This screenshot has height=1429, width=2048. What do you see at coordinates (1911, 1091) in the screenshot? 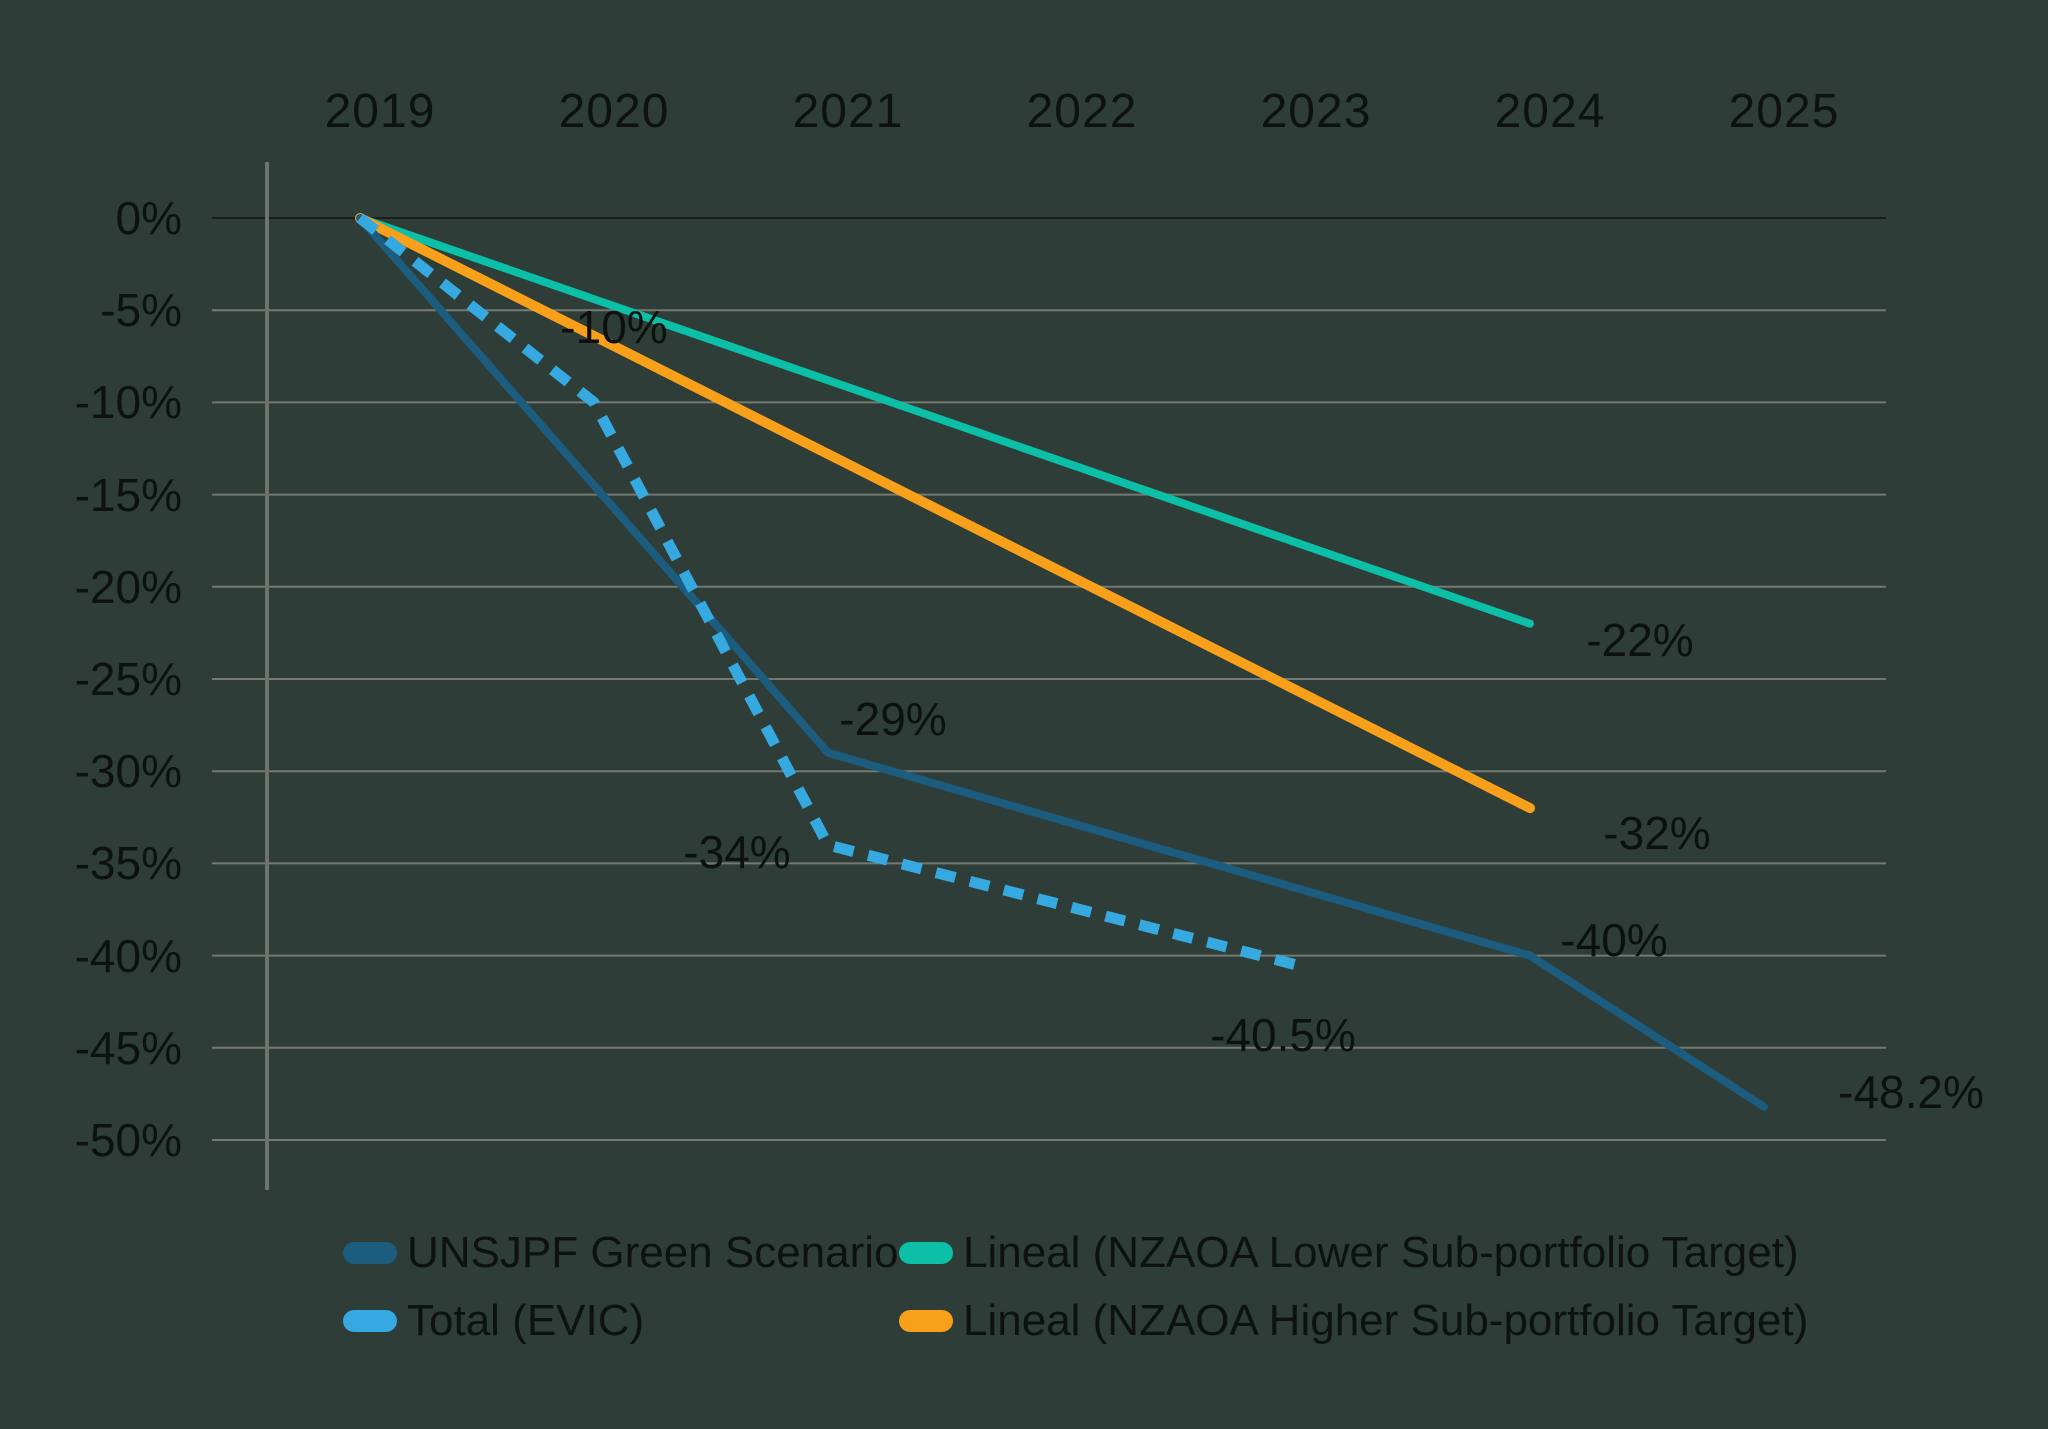
I see `data-label: -48.2%` at bounding box center [1911, 1091].